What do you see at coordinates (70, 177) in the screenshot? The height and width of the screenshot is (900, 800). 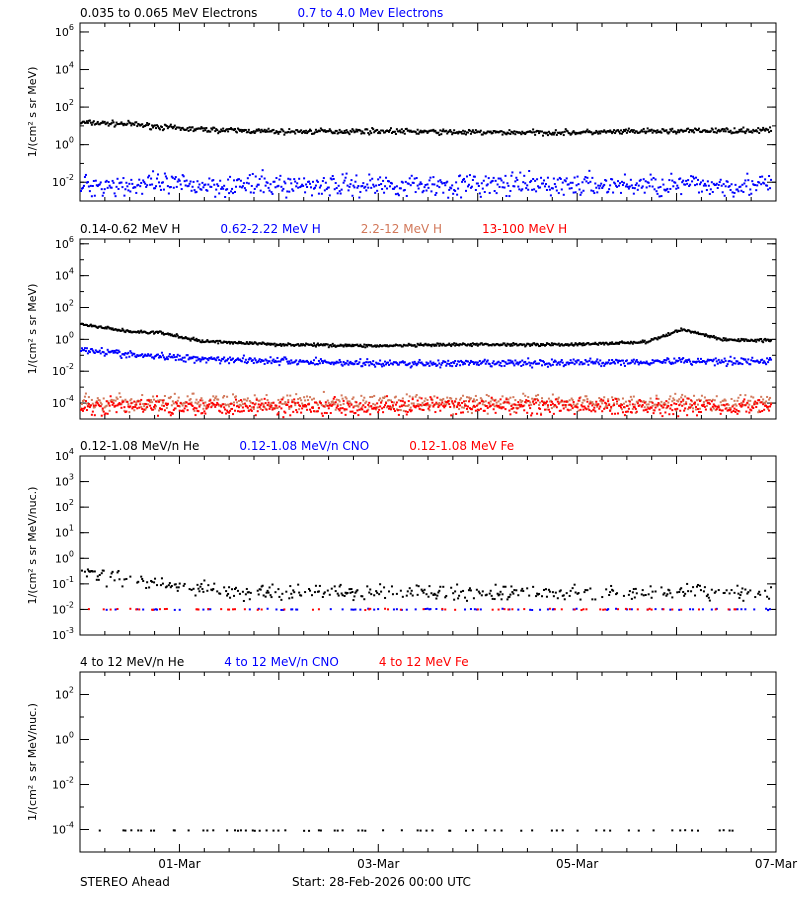 I see `y-tick-exponent: -2` at bounding box center [70, 177].